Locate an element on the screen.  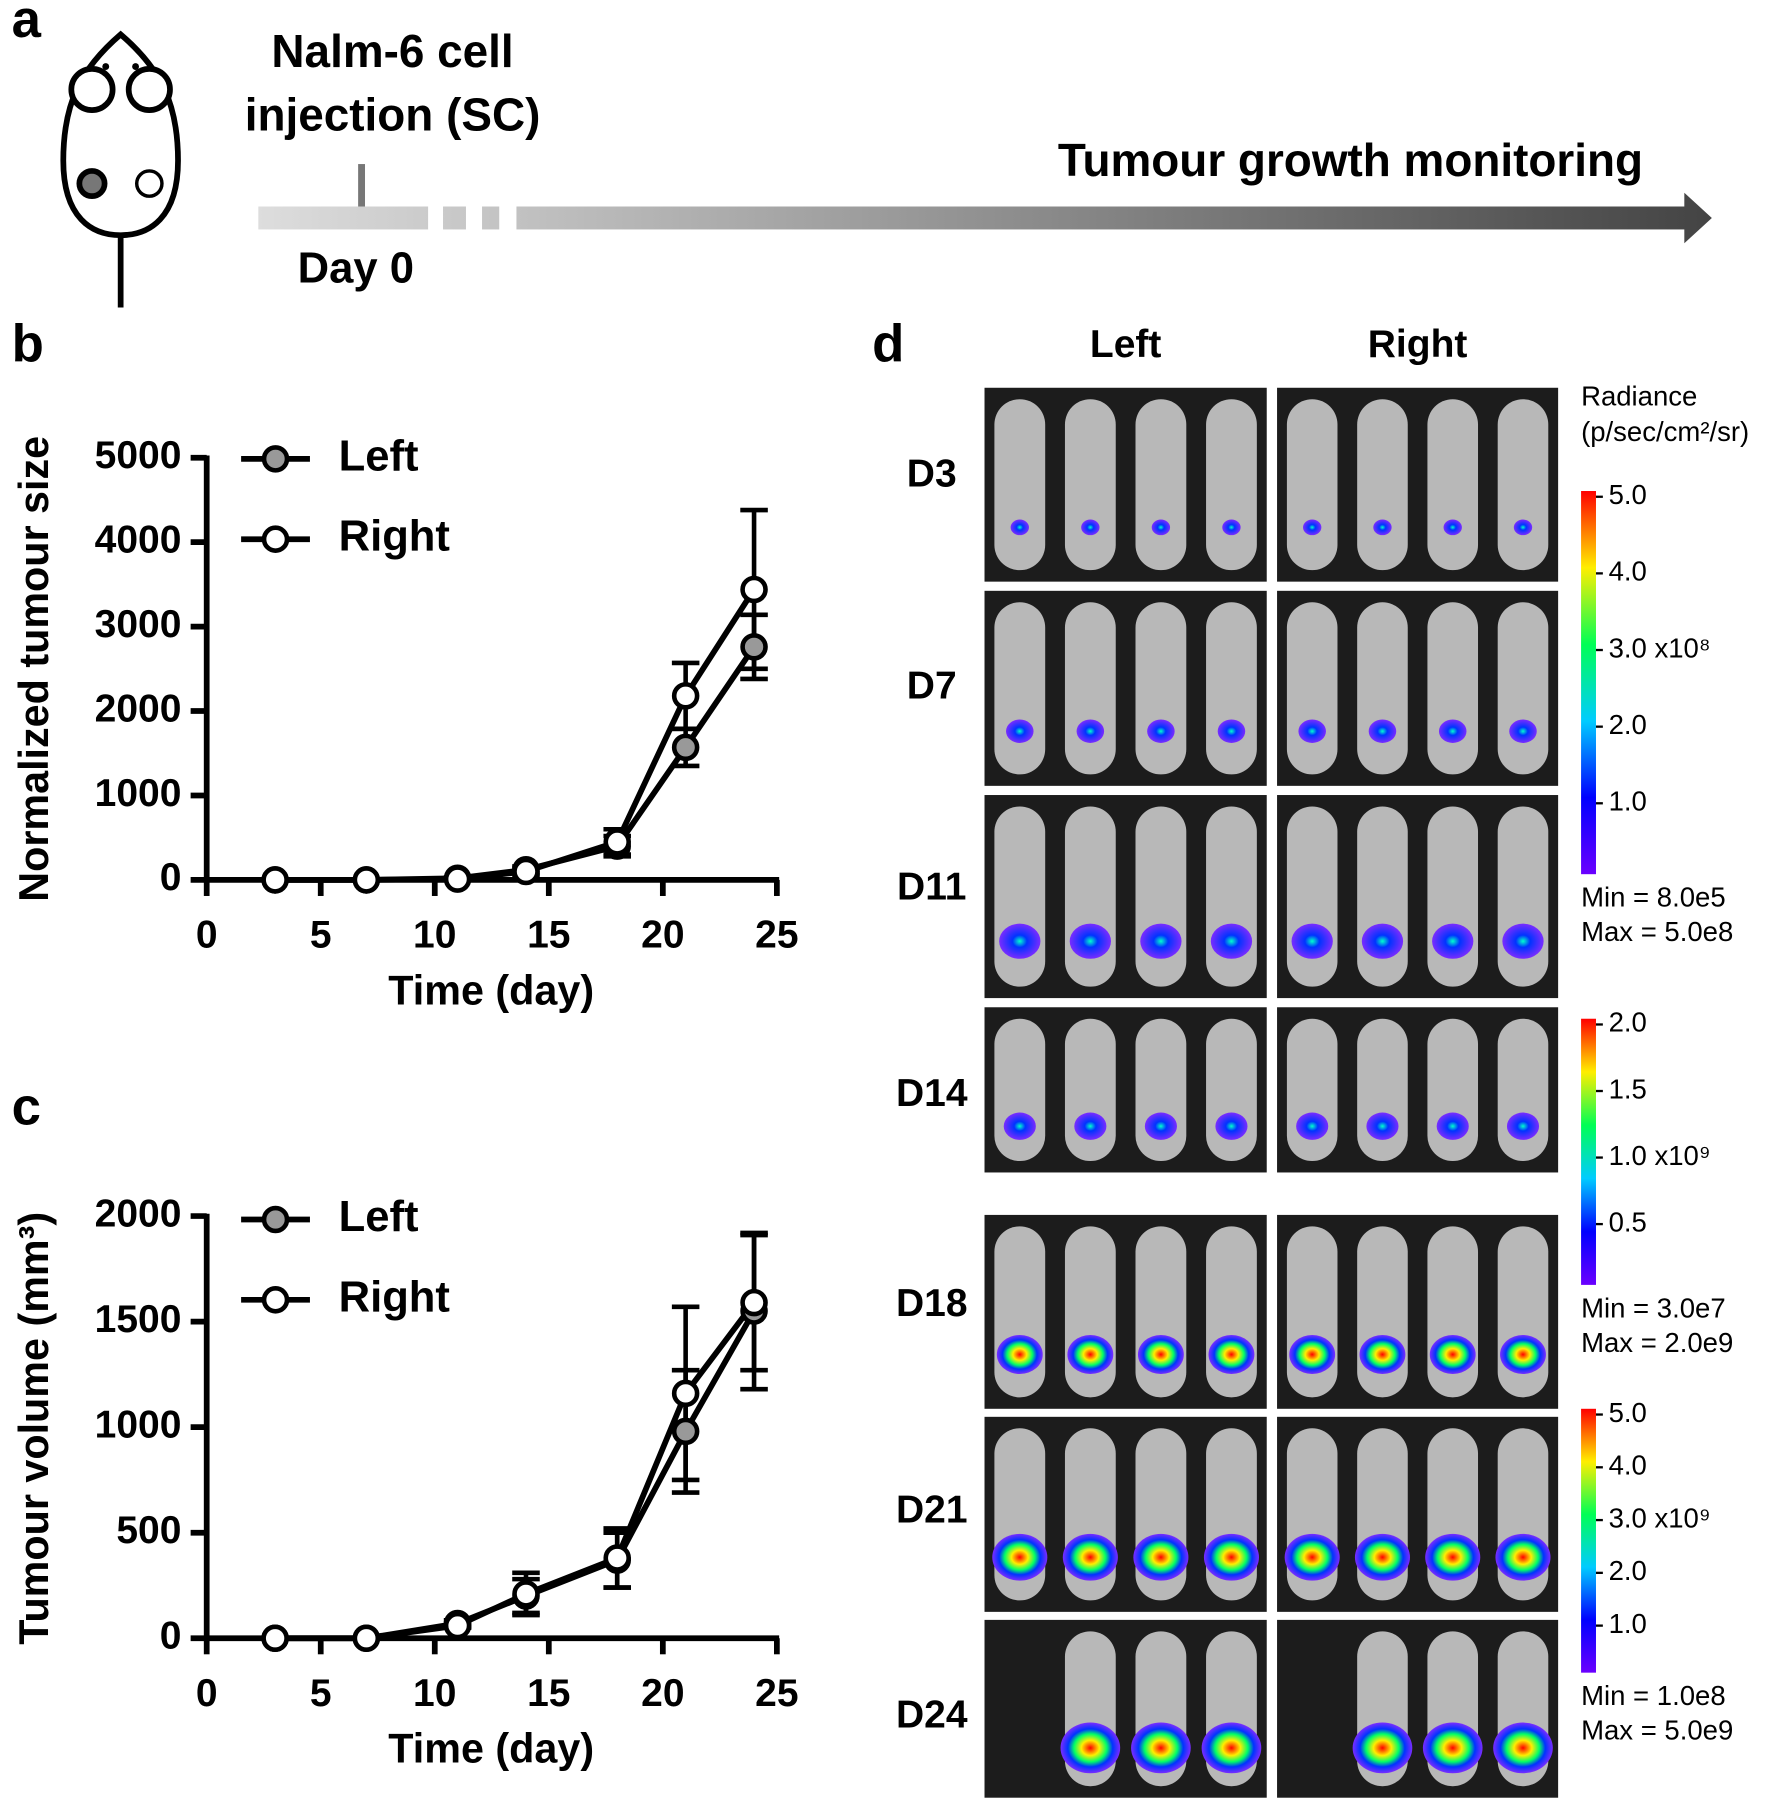
timeline-arrow is located at coordinates (985, 204).